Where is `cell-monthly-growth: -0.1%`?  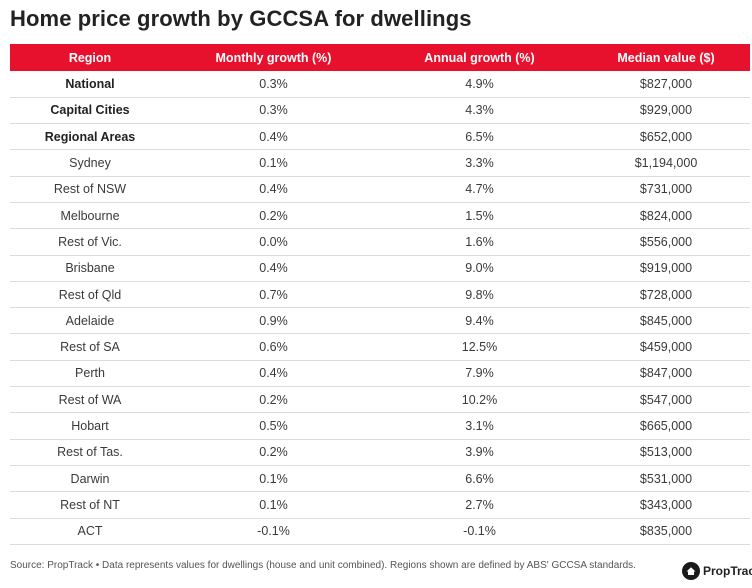 cell-monthly-growth: -0.1% is located at coordinates (273, 531).